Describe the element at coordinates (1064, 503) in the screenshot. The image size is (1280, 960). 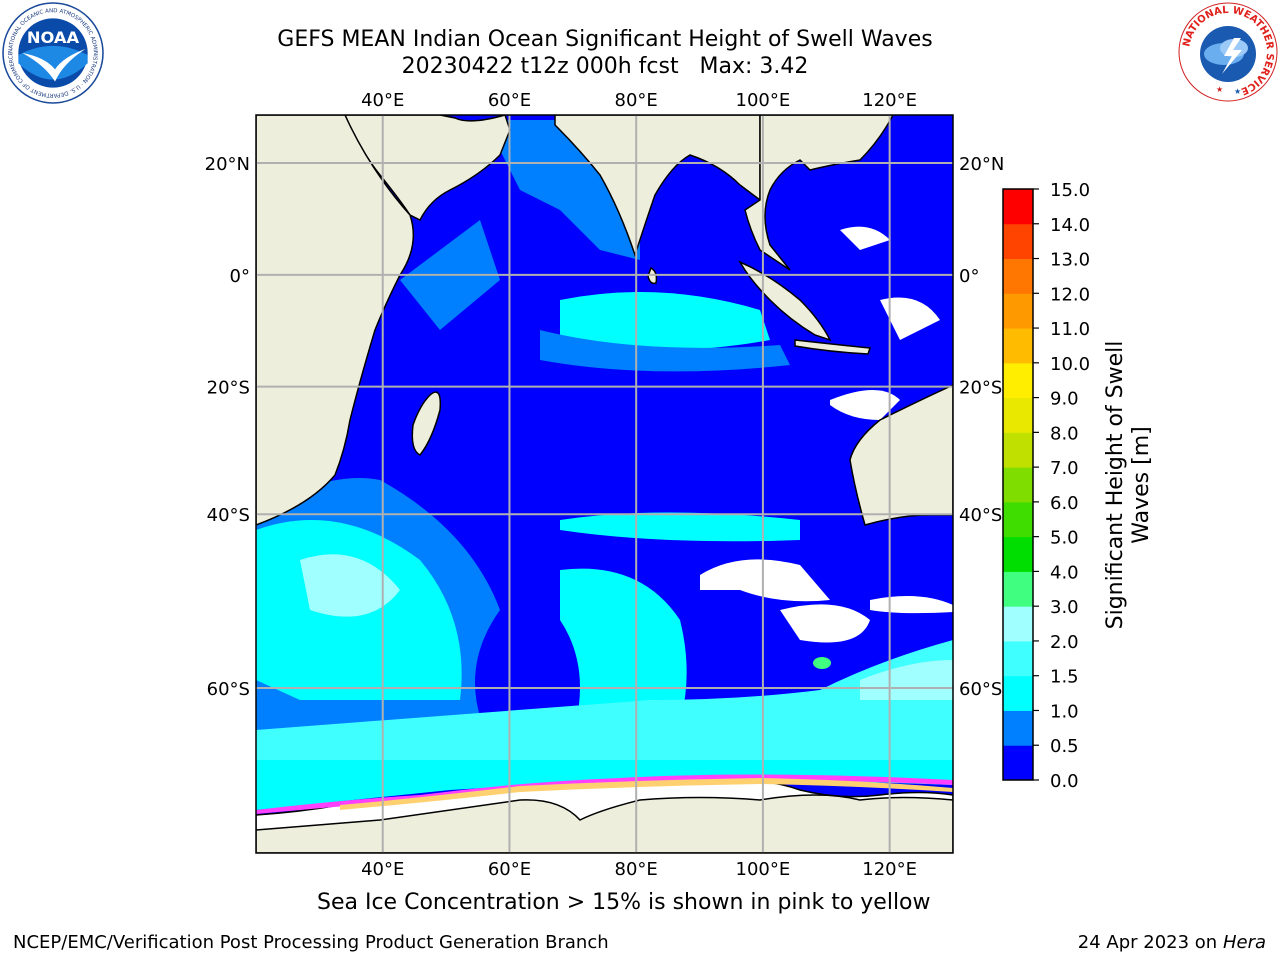
I see `colorbar-tick-label: 6.0` at that location.